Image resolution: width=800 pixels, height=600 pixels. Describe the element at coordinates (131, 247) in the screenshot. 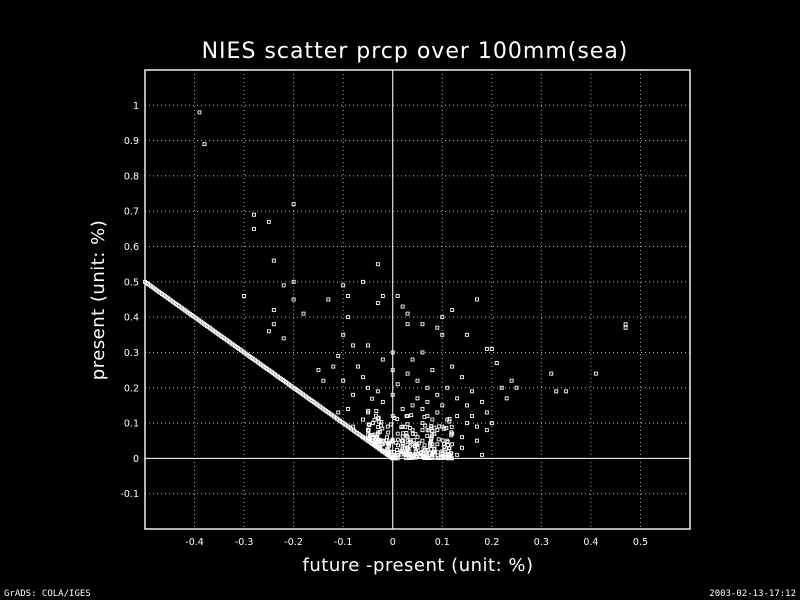

I see `y-tick-label: 0.6` at that location.